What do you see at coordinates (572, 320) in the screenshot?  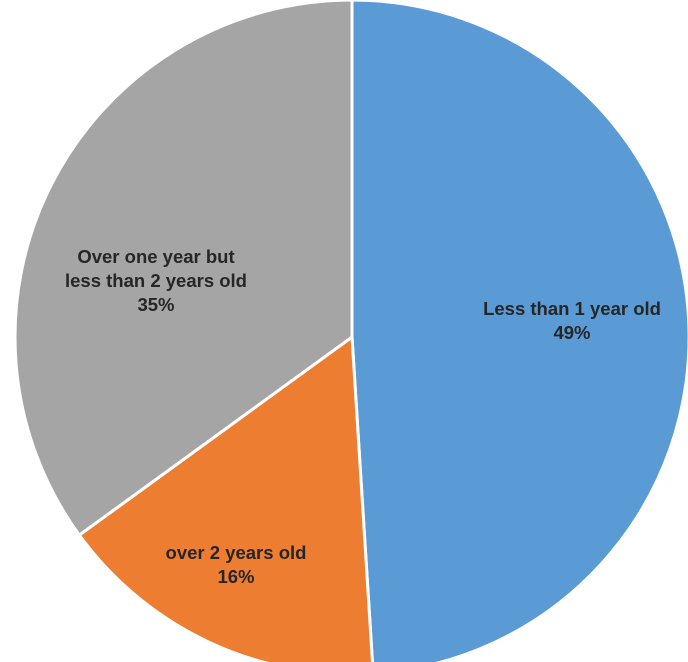 I see `pie-label-less-than-1-year: Less than 1 year old 49%` at bounding box center [572, 320].